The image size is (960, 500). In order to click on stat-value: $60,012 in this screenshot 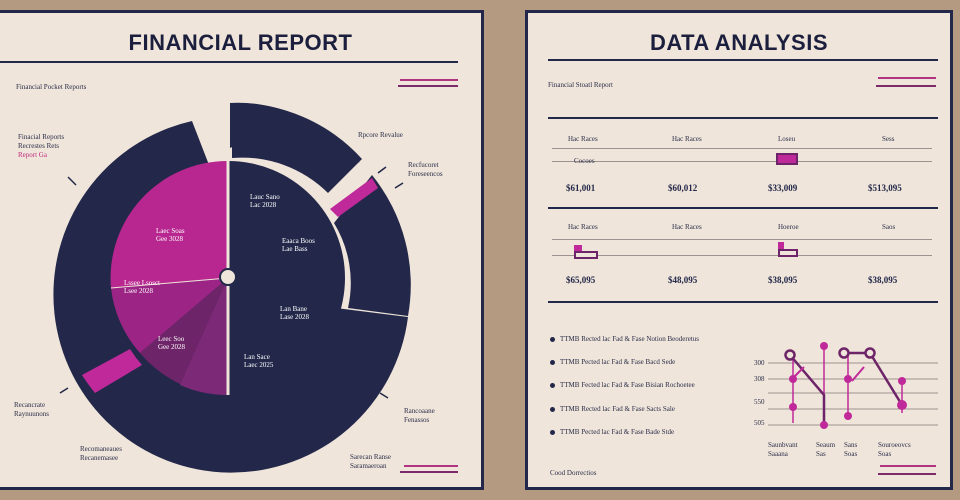, I will do `click(683, 188)`.